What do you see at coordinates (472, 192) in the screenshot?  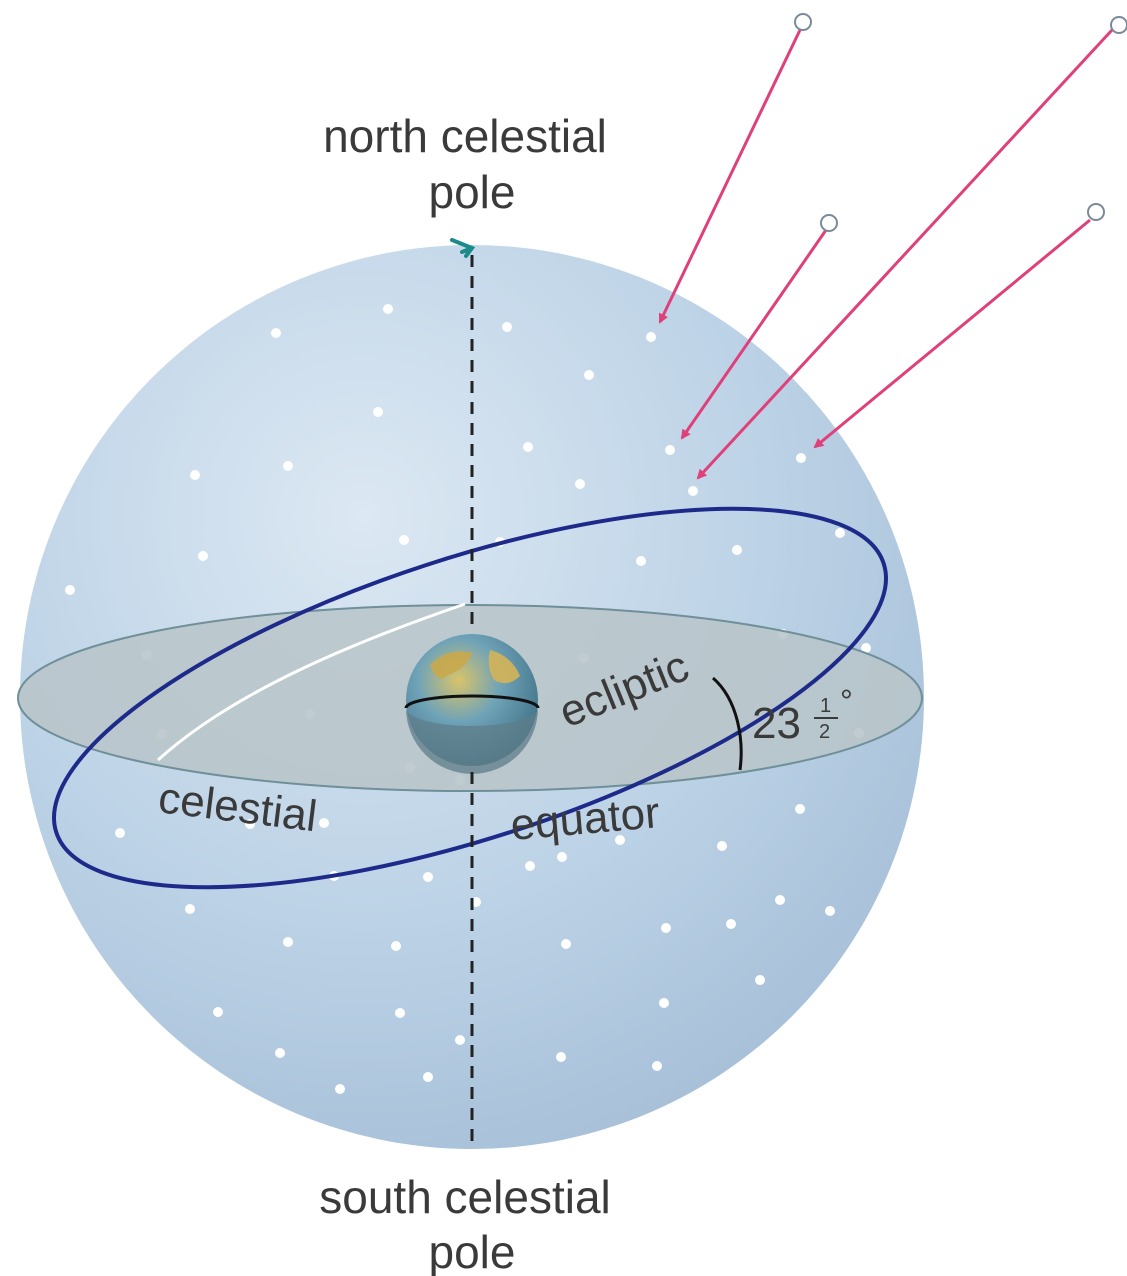 I see `north-pole-label-line2: pole` at bounding box center [472, 192].